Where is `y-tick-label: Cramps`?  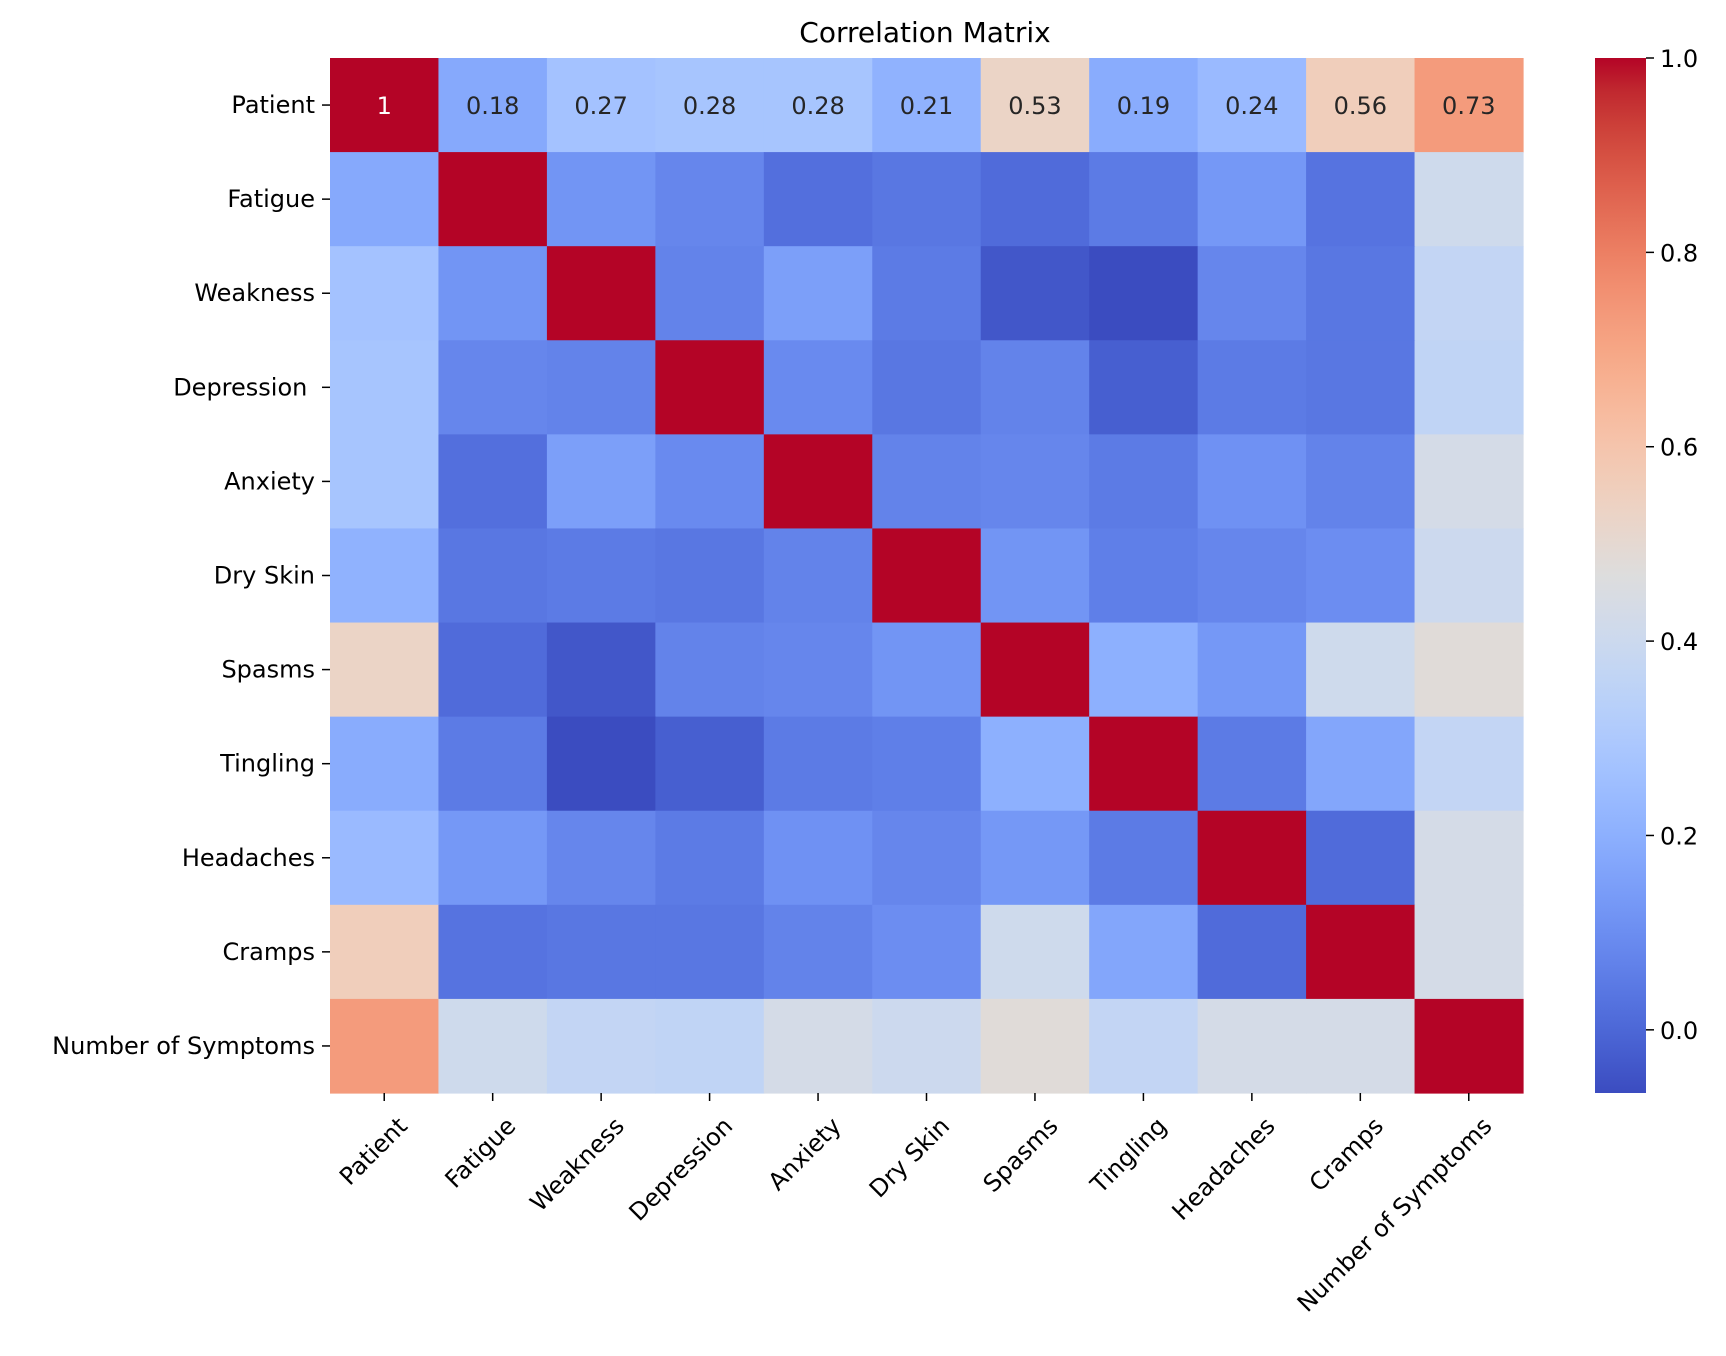
y-tick-label: Cramps is located at coordinates (269, 952).